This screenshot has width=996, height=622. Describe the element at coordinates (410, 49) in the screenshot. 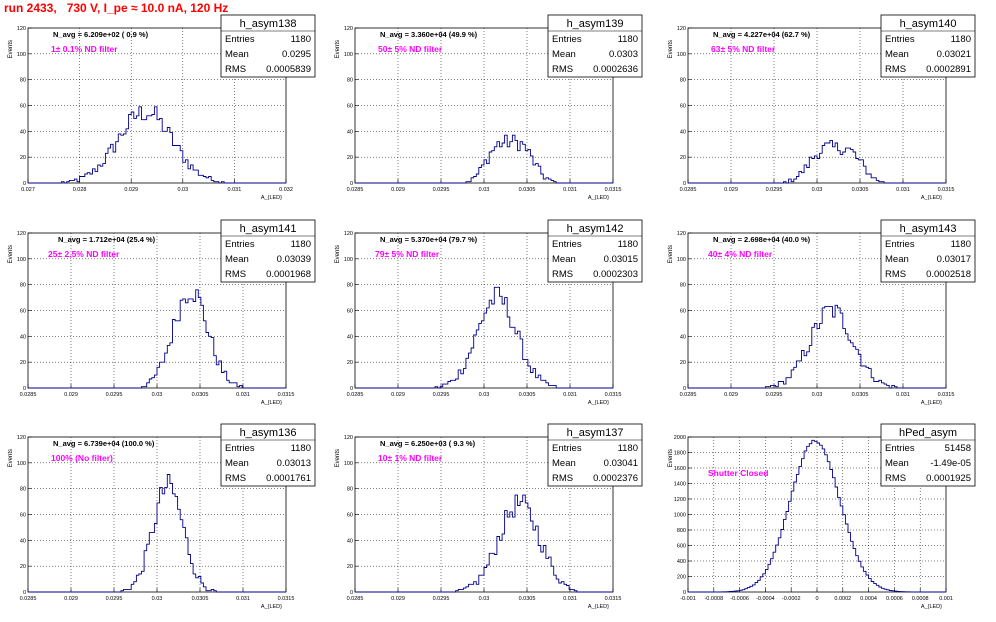

I see `filter-label: 50± 5% ND filter` at that location.